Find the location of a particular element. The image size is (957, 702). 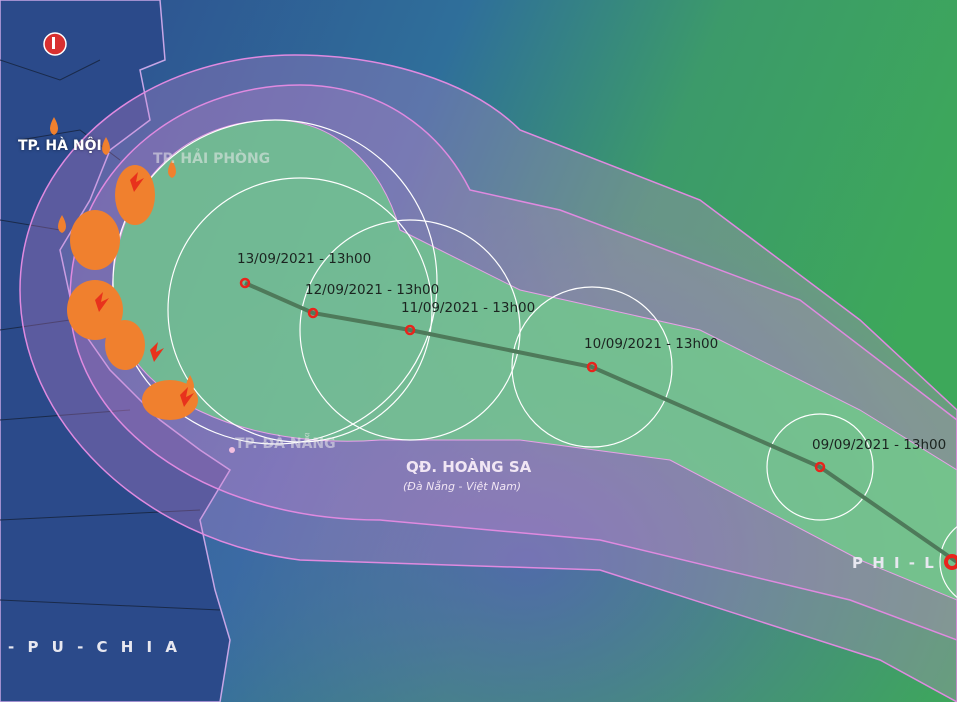

storm-icon-current is located at coordinates (950, 562).